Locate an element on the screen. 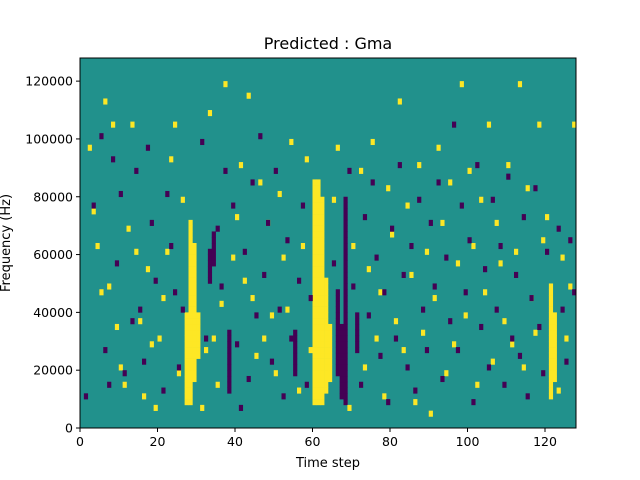 The width and height of the screenshot is (640, 480). x-tick-label: 80 is located at coordinates (390, 441).